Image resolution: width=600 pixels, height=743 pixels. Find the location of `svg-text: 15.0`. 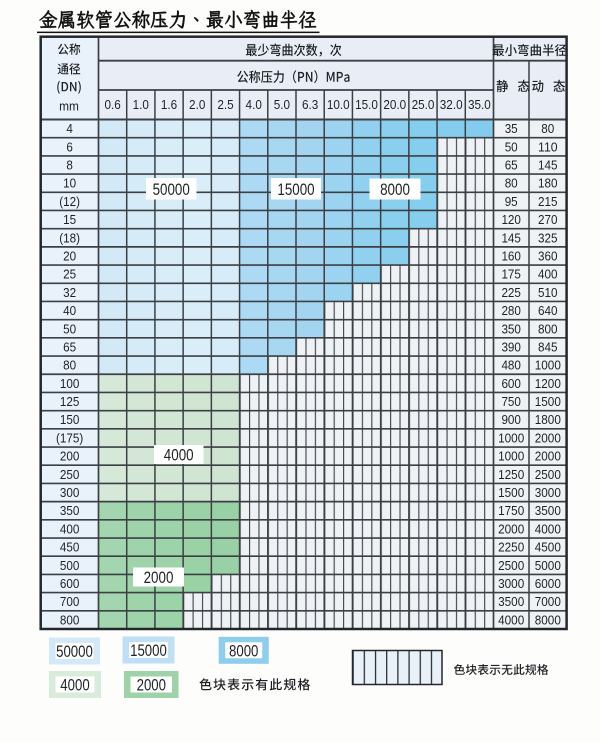

svg-text: 15.0 is located at coordinates (366, 105).